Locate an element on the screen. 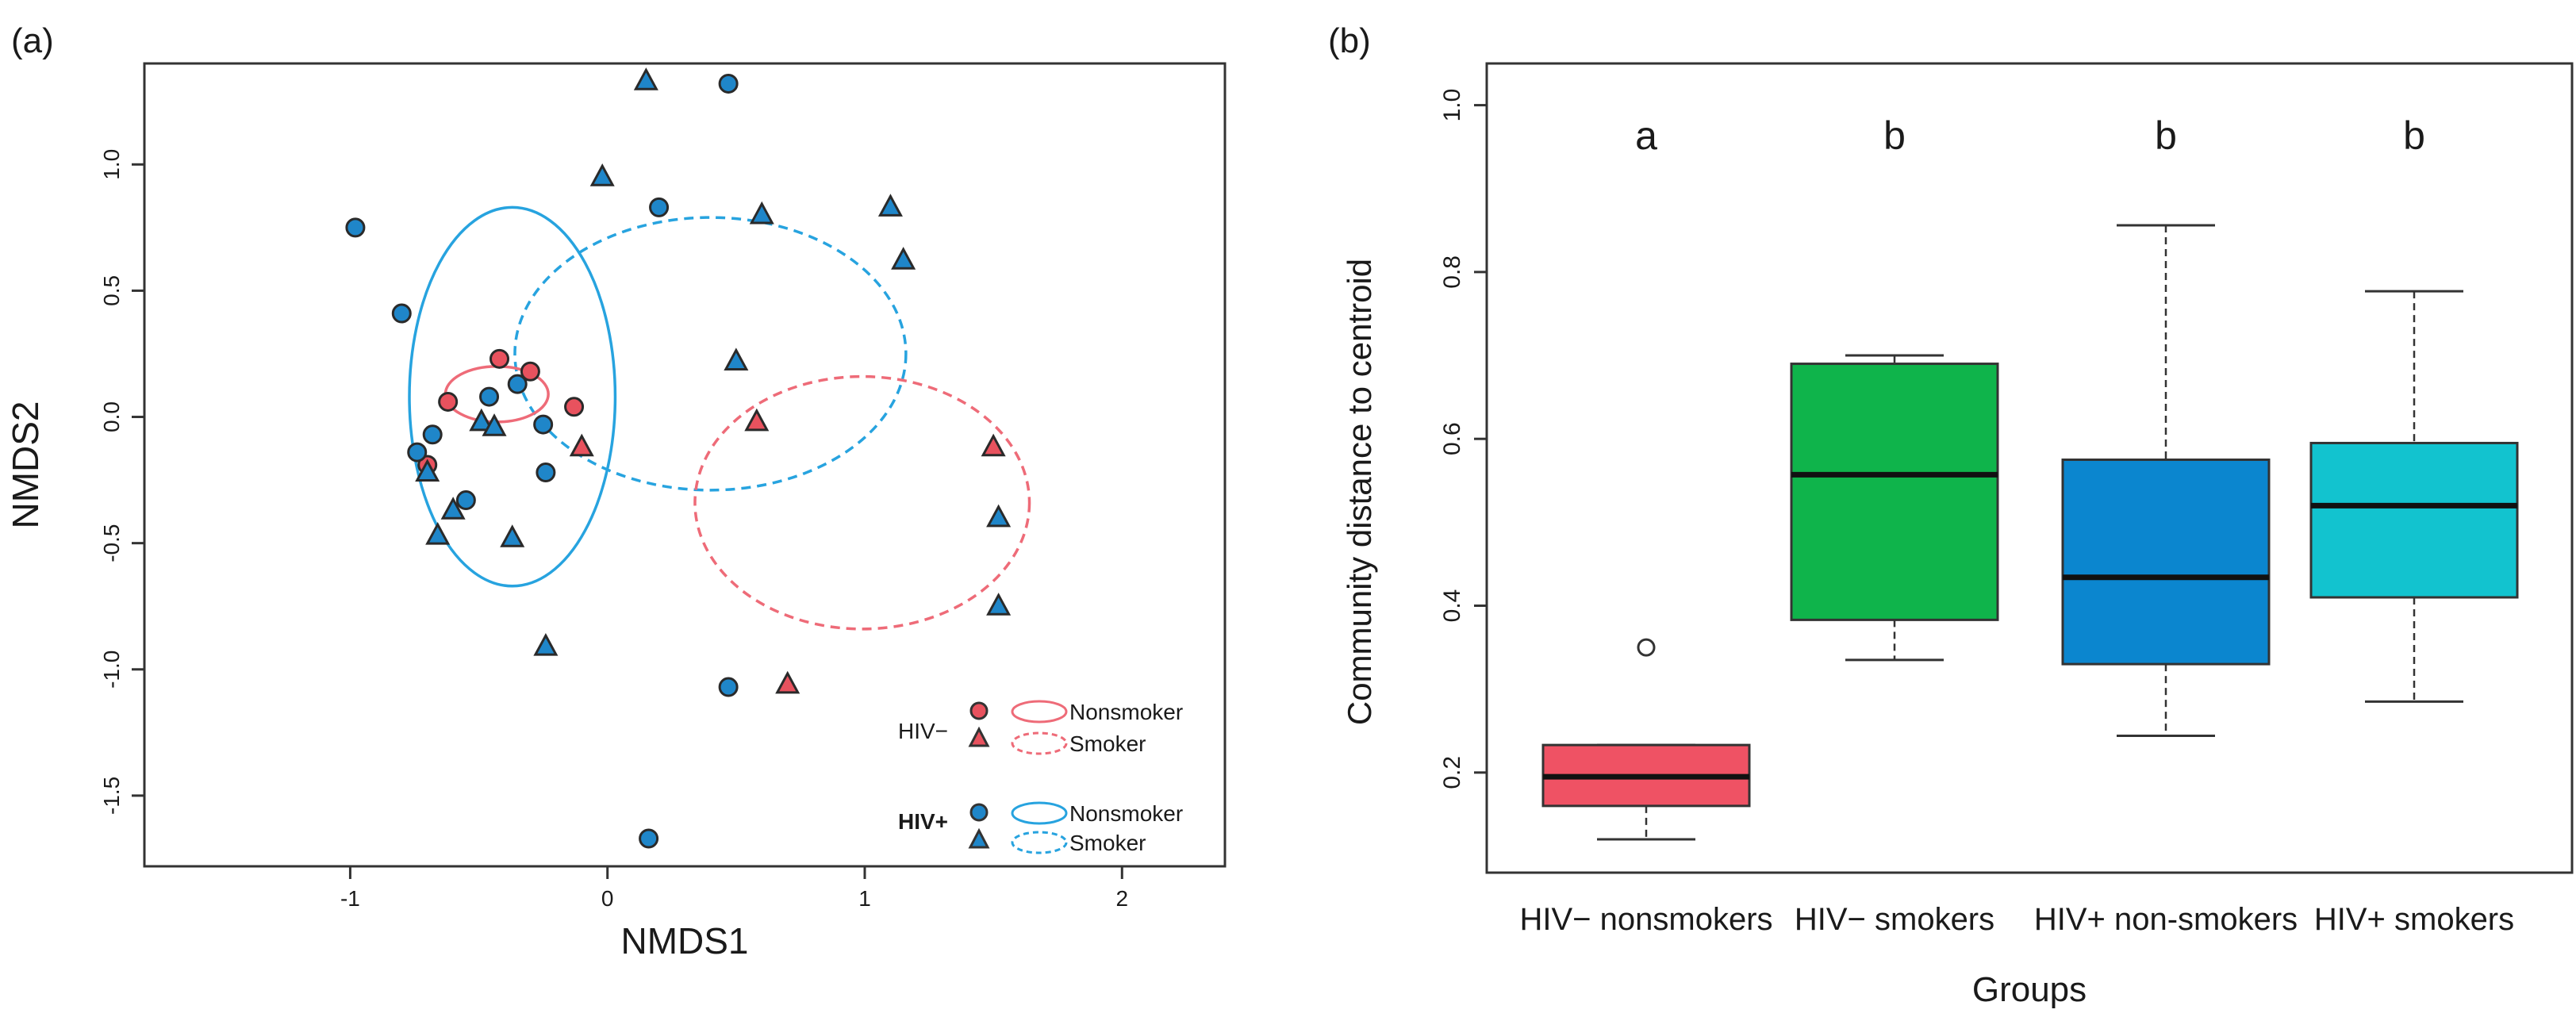  x-axis-b-label: Groups is located at coordinates (2029, 989).